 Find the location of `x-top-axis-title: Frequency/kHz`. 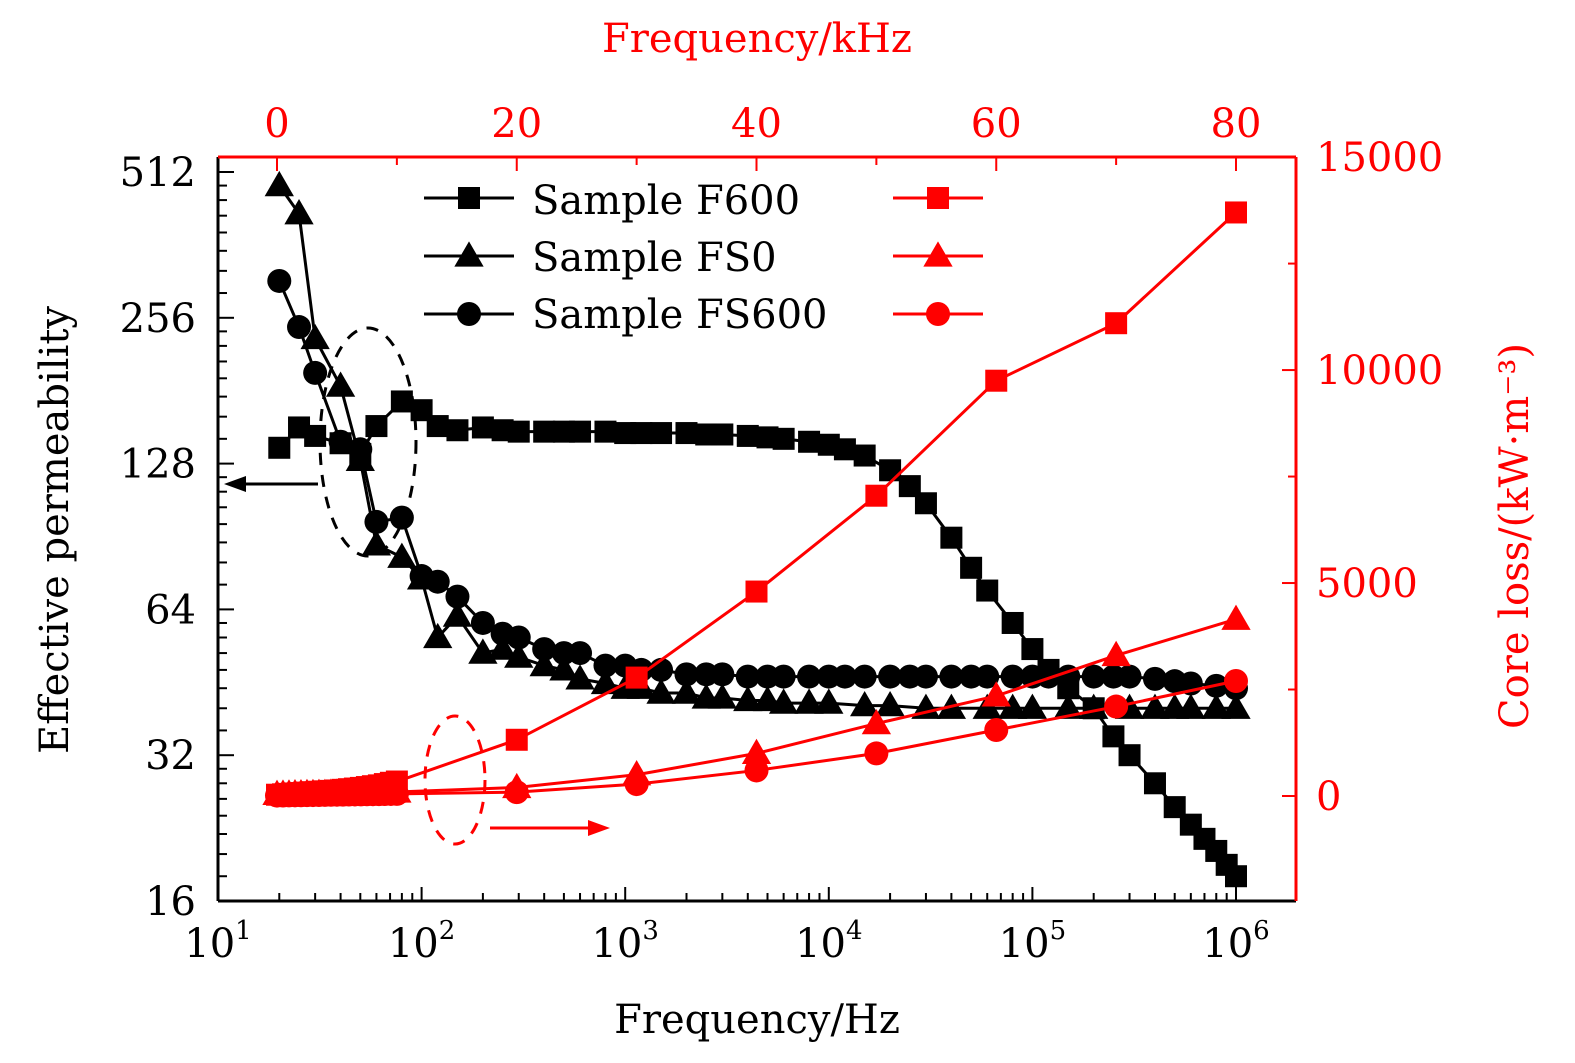

x-top-axis-title: Frequency/kHz is located at coordinates (757, 39).